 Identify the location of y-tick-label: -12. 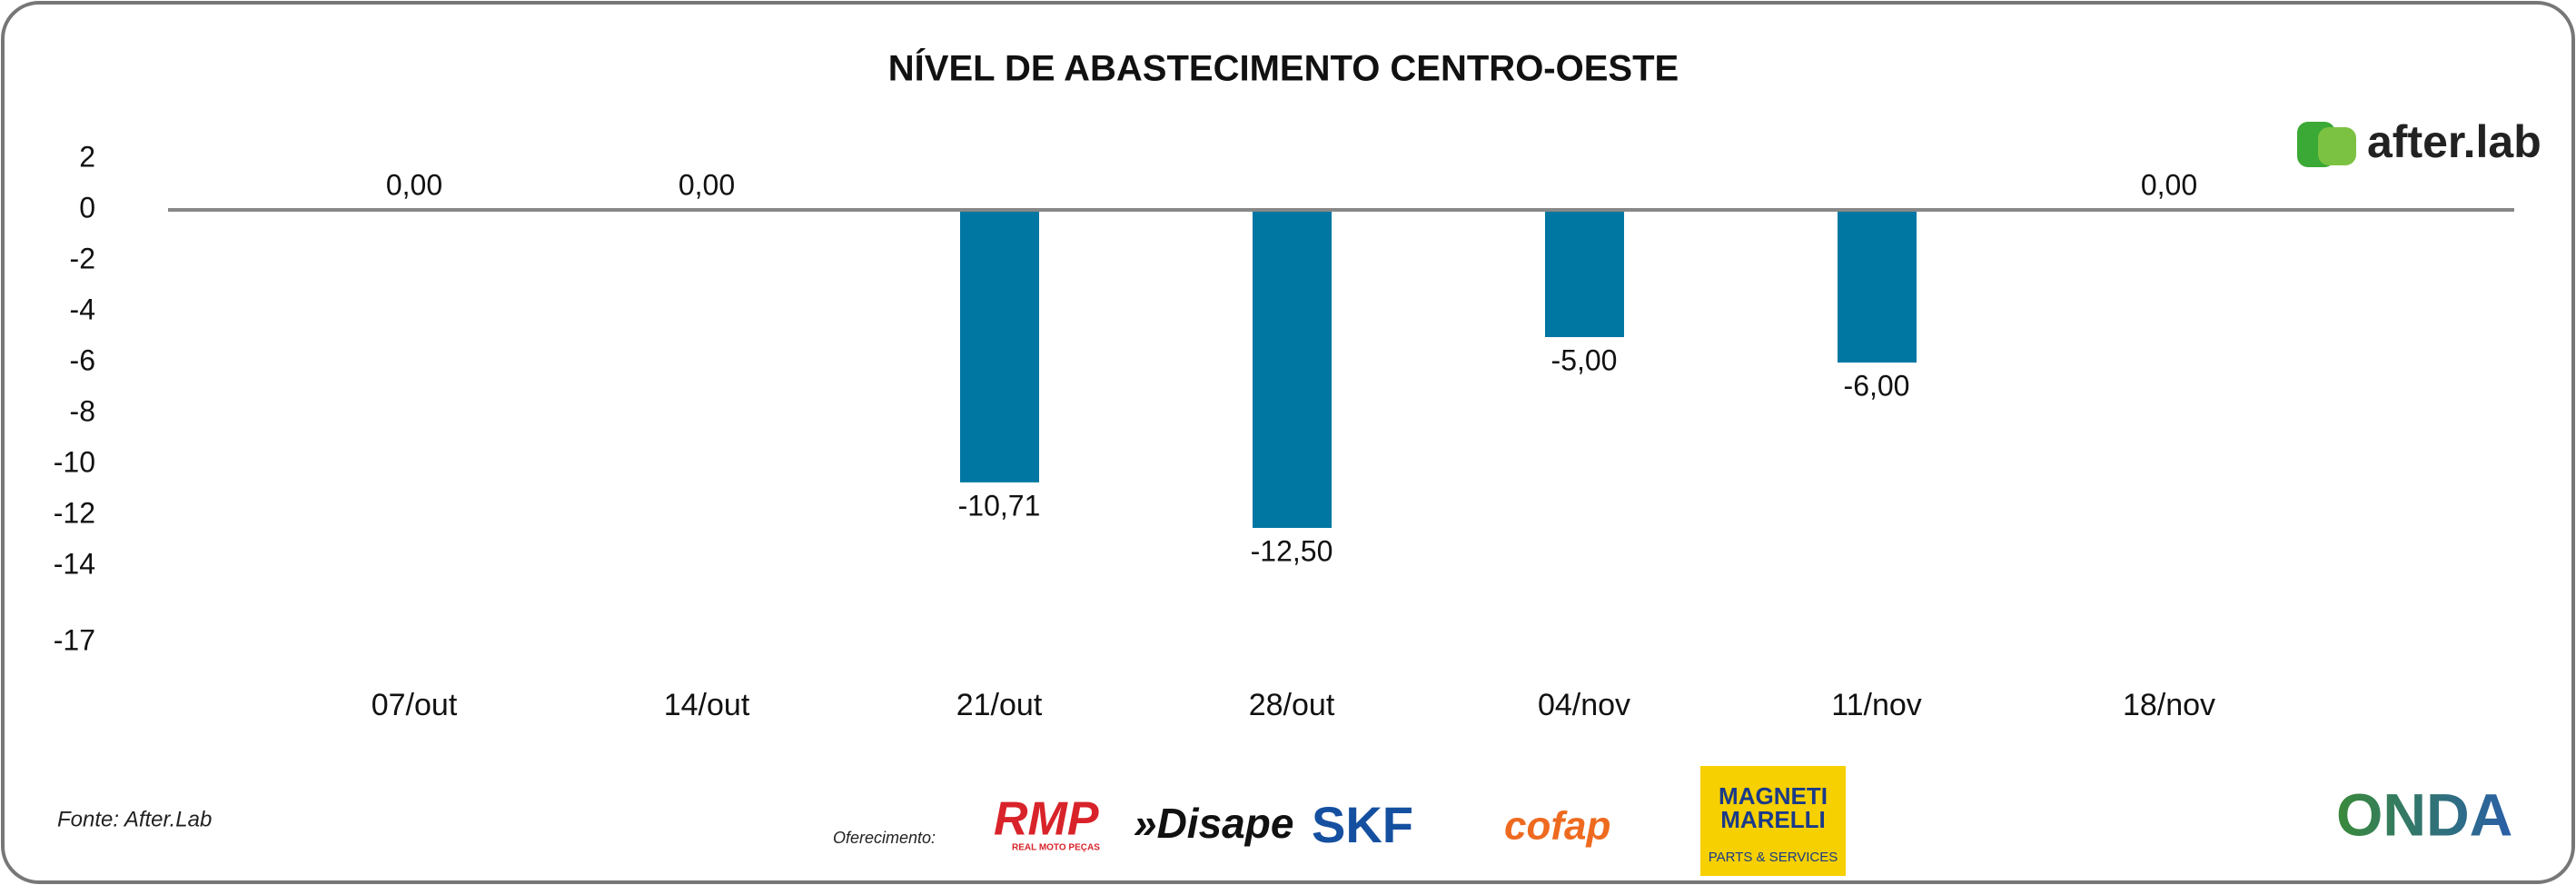
(74, 512).